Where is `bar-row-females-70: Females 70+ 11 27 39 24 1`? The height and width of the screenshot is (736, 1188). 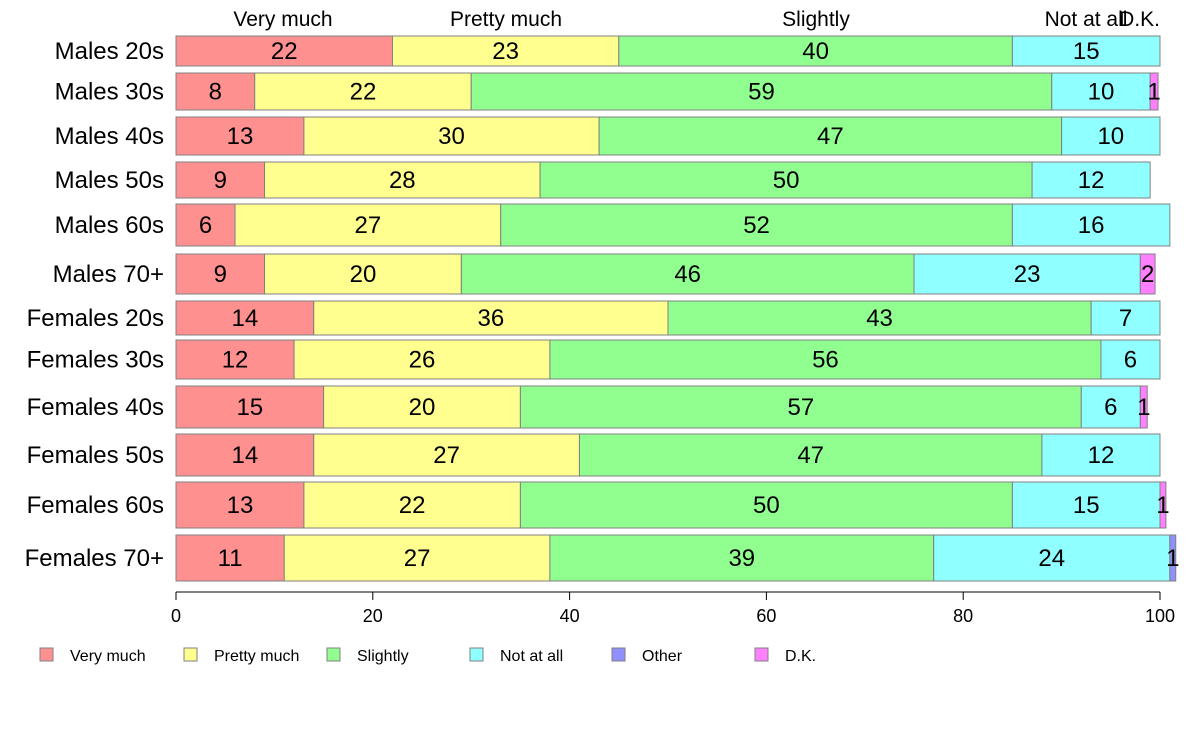 bar-row-females-70: Females 70+ 11 27 39 24 1 is located at coordinates (602, 558).